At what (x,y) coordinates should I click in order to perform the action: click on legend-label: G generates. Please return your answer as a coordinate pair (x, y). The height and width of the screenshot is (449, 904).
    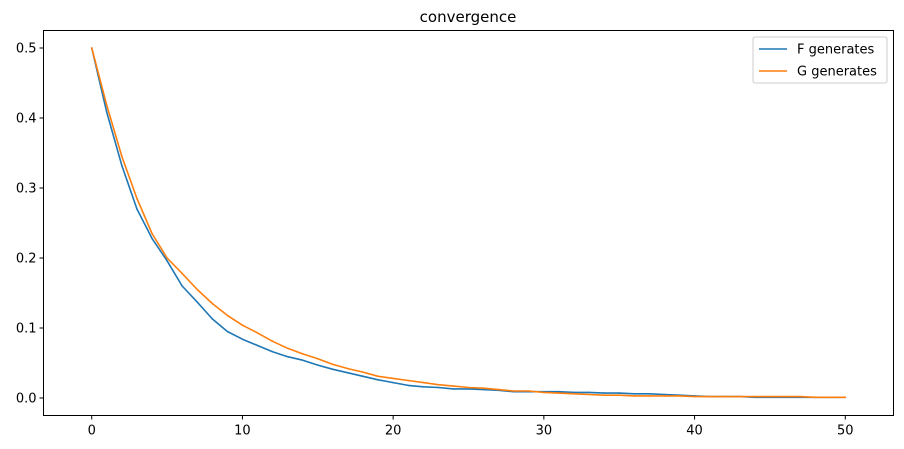
    Looking at the image, I should click on (837, 72).